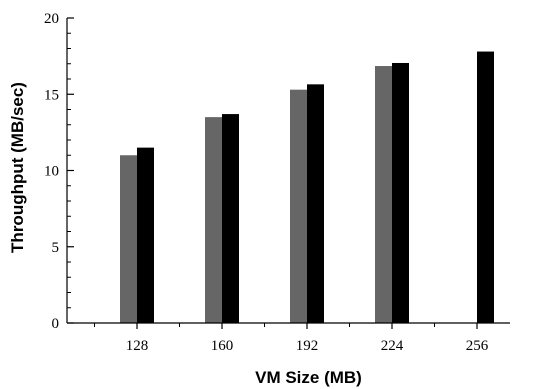 Image resolution: width=534 pixels, height=389 pixels. Describe the element at coordinates (307, 346) in the screenshot. I see `x-tick-label: 192` at that location.